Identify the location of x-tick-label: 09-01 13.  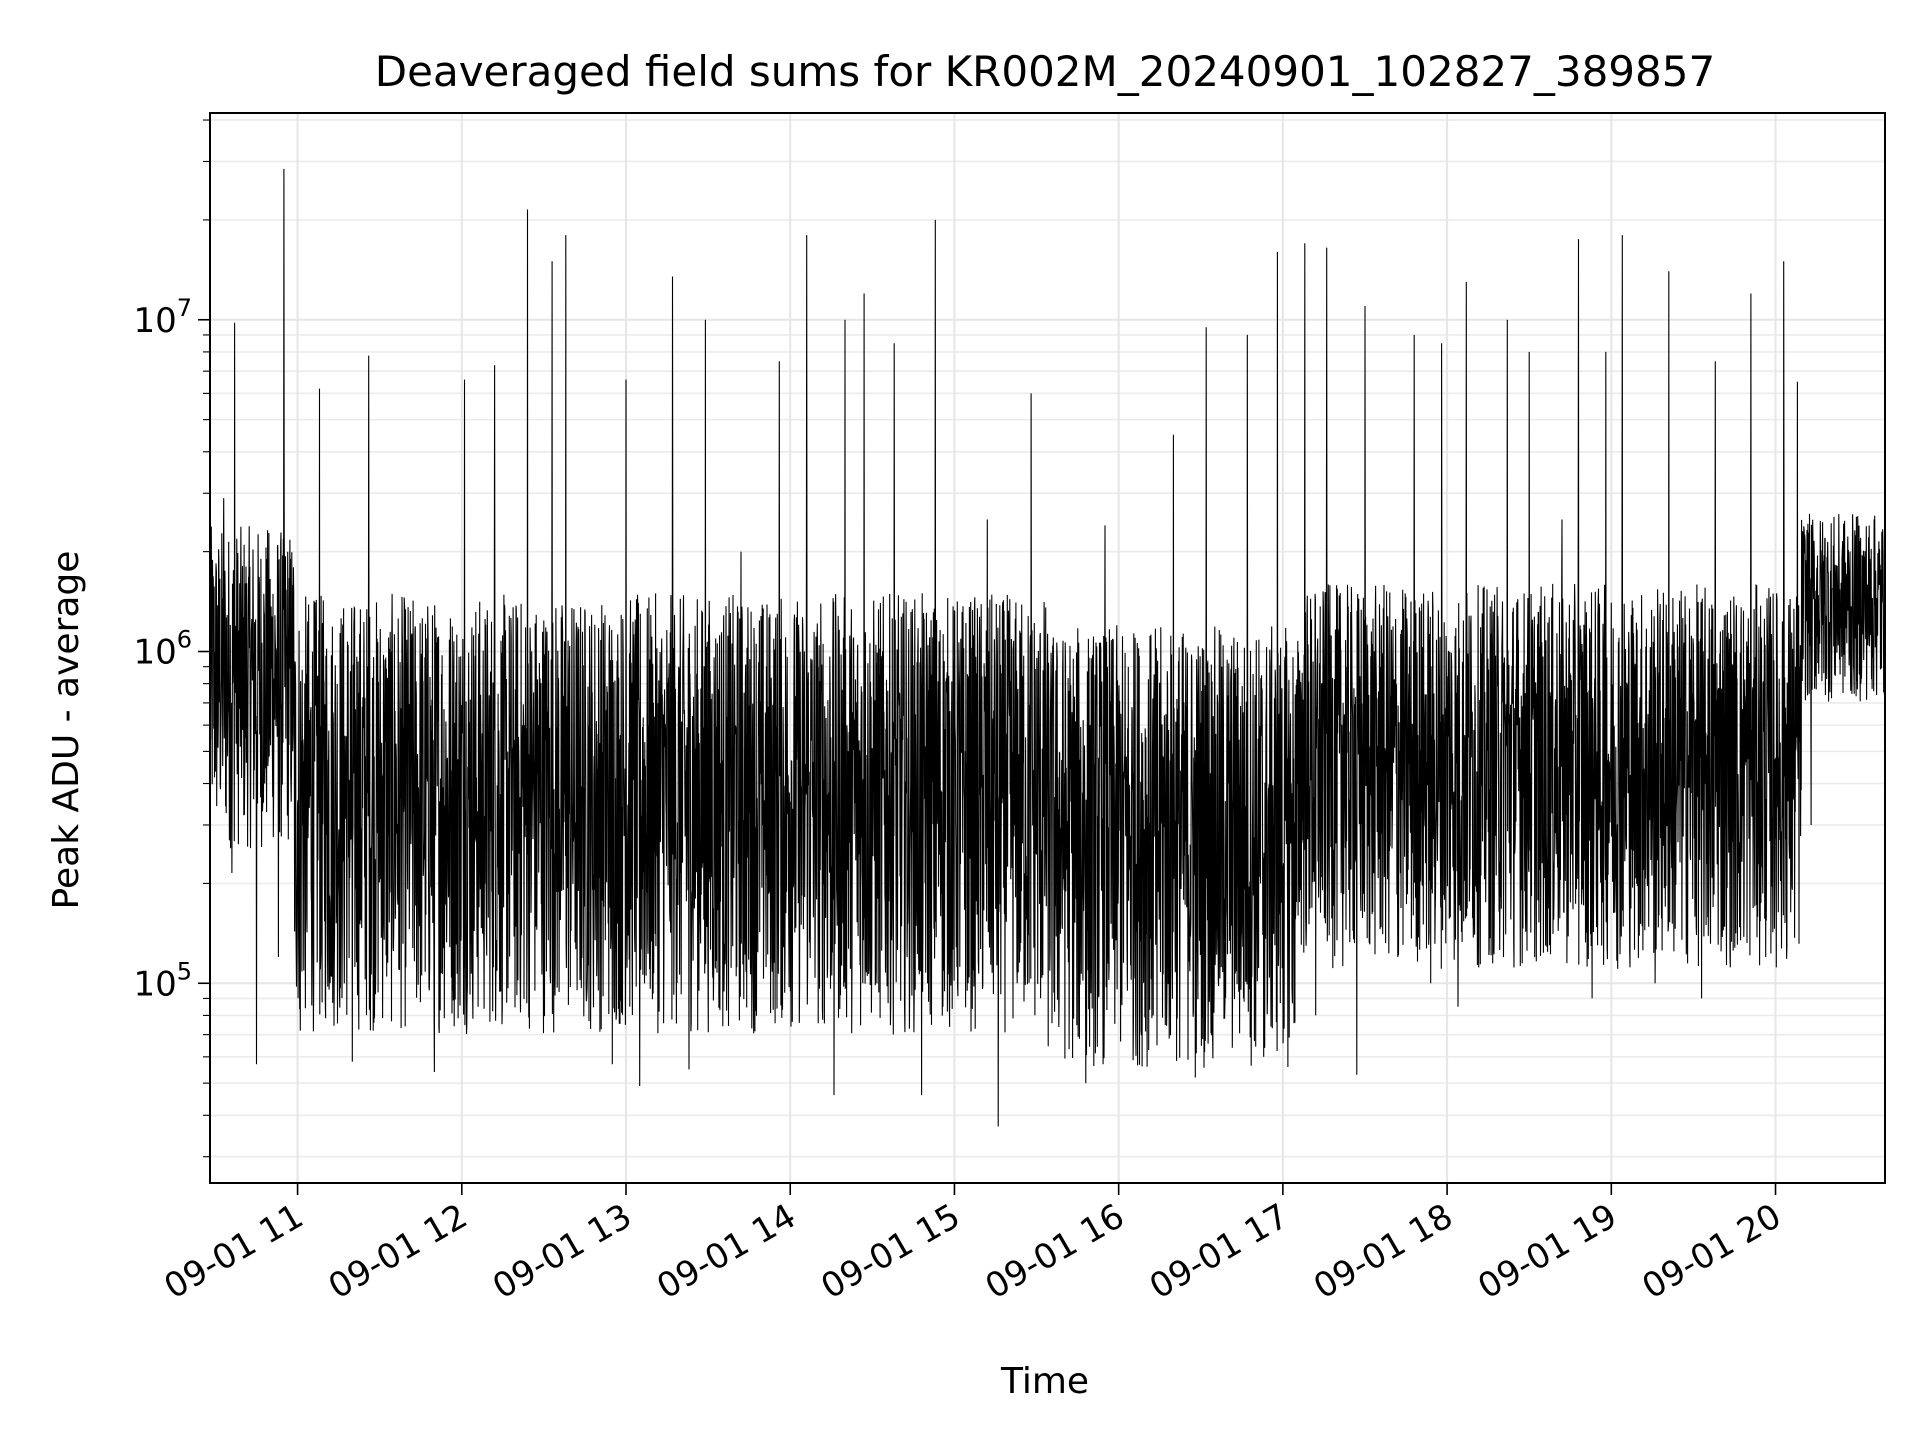
(562, 1251).